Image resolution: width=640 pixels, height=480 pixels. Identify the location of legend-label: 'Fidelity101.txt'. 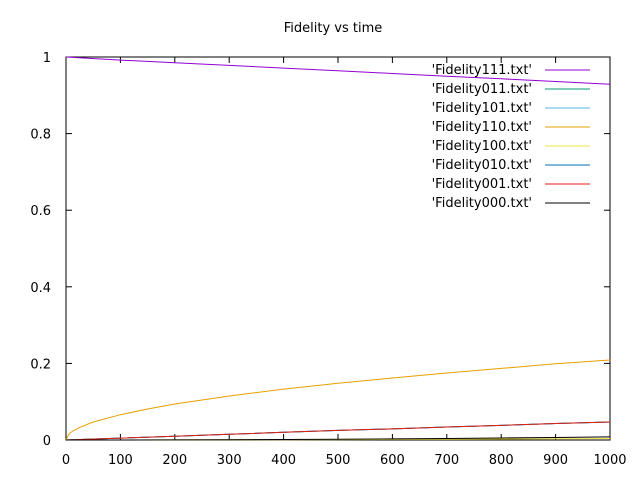
(482, 108).